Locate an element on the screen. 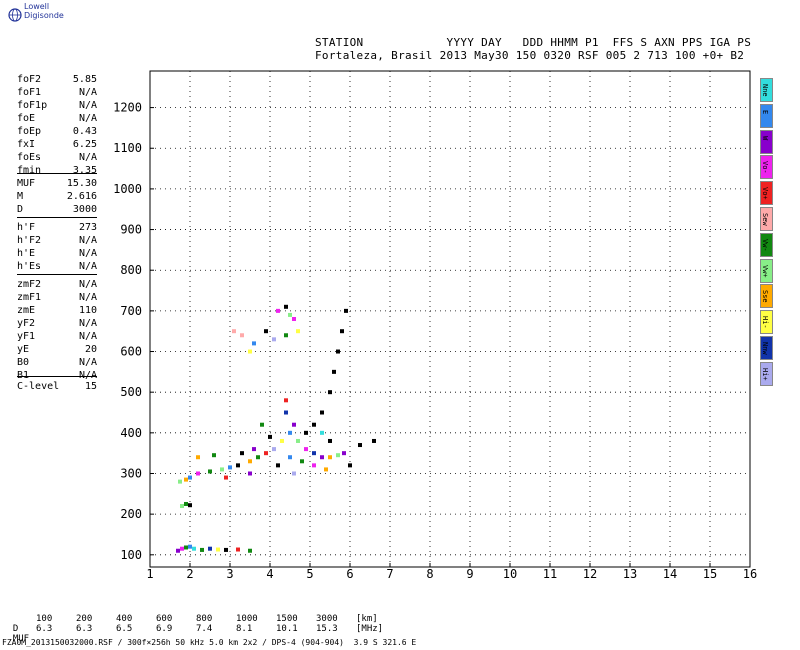  logo-text: Lowell Digisonde is located at coordinates (44, 11).